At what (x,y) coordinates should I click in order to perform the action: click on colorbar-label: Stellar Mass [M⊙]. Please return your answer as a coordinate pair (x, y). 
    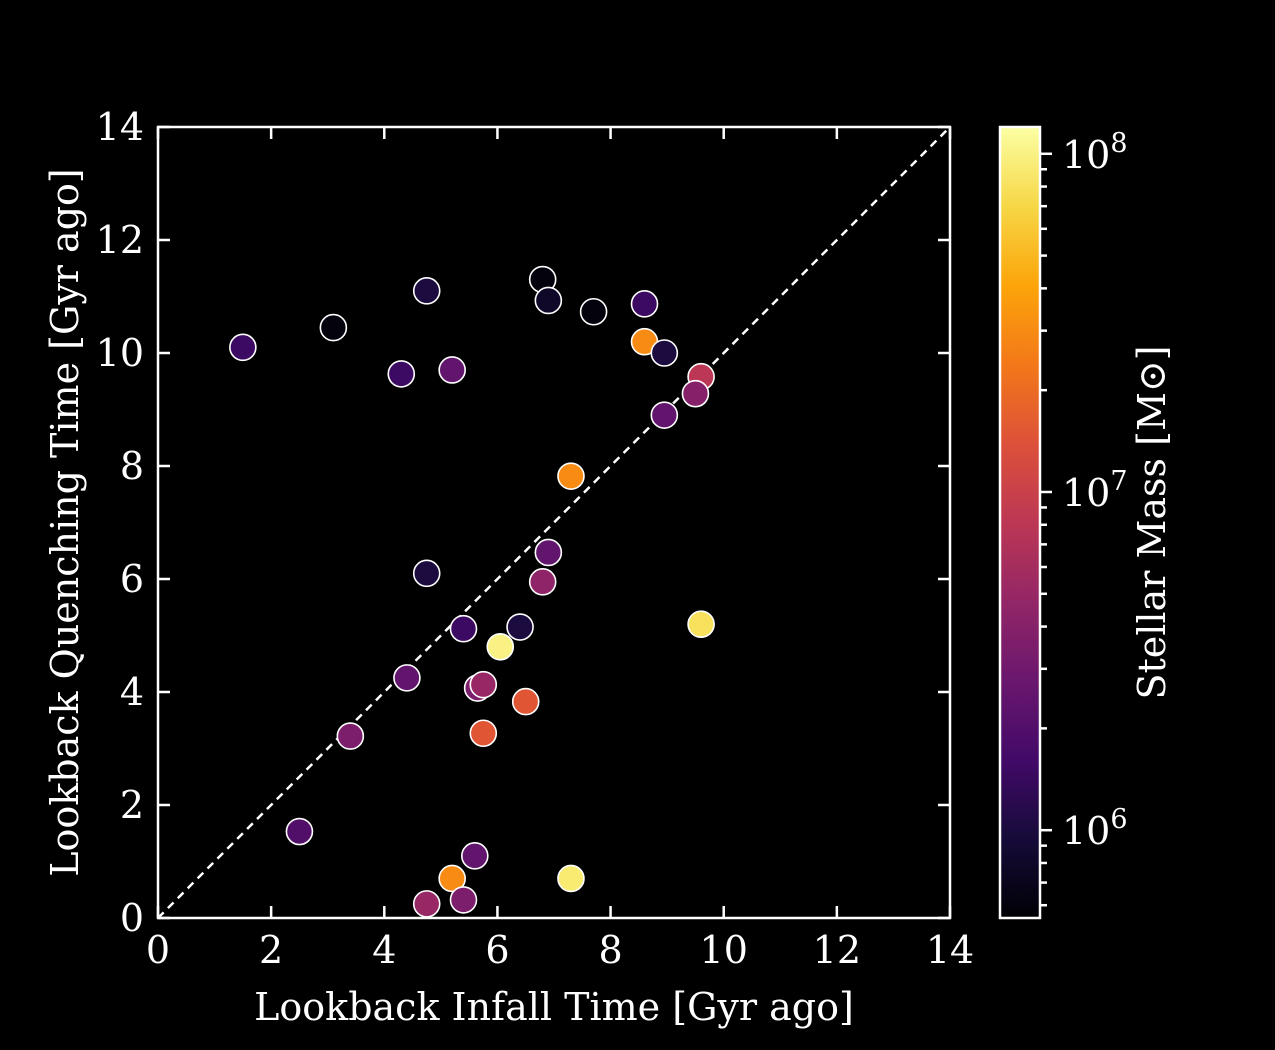
    Looking at the image, I should click on (1152, 522).